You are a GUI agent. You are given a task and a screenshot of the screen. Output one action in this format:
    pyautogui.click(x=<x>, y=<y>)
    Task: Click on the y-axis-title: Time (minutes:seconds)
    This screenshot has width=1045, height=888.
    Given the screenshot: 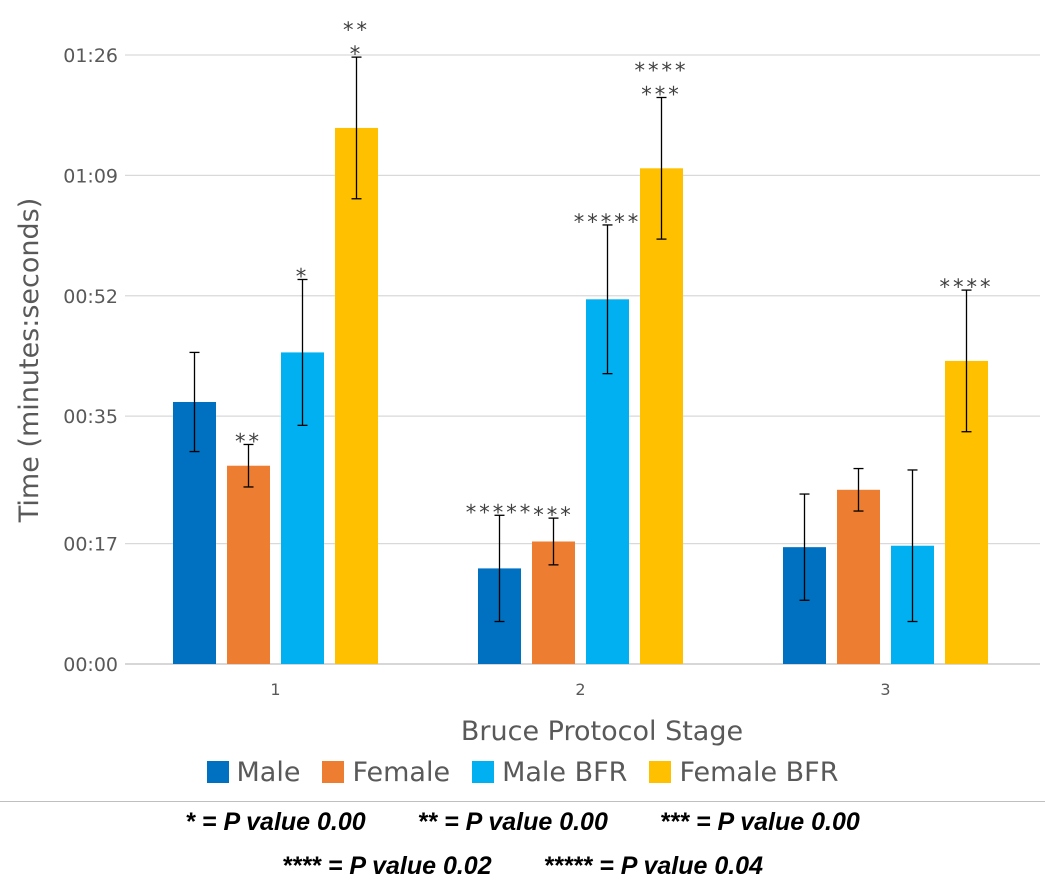 What is the action you would take?
    pyautogui.click(x=29, y=360)
    